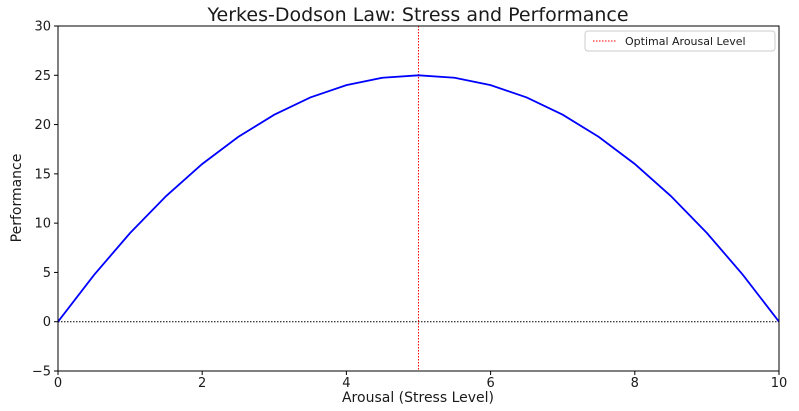 This screenshot has height=411, width=799. I want to click on y-axis-label: Performance, so click(17, 198).